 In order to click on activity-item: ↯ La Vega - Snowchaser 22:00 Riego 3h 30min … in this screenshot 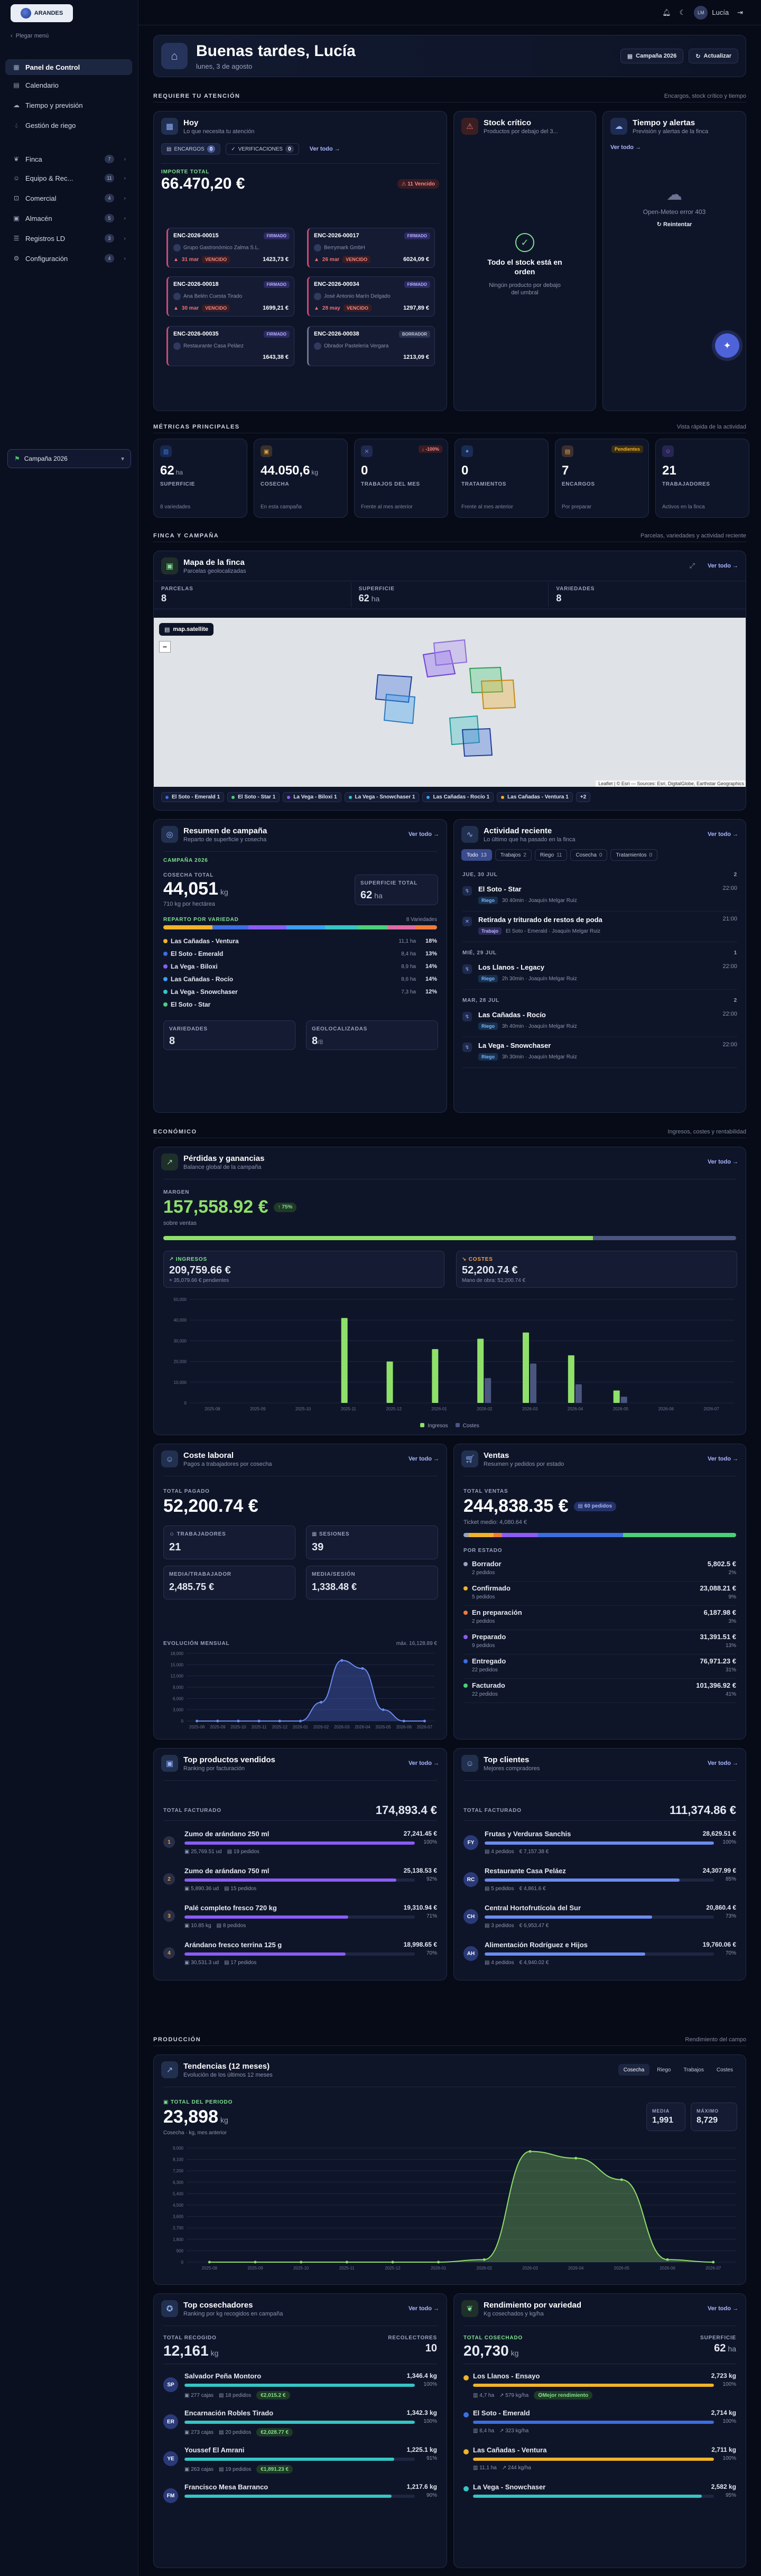, I will do `click(599, 1053)`.